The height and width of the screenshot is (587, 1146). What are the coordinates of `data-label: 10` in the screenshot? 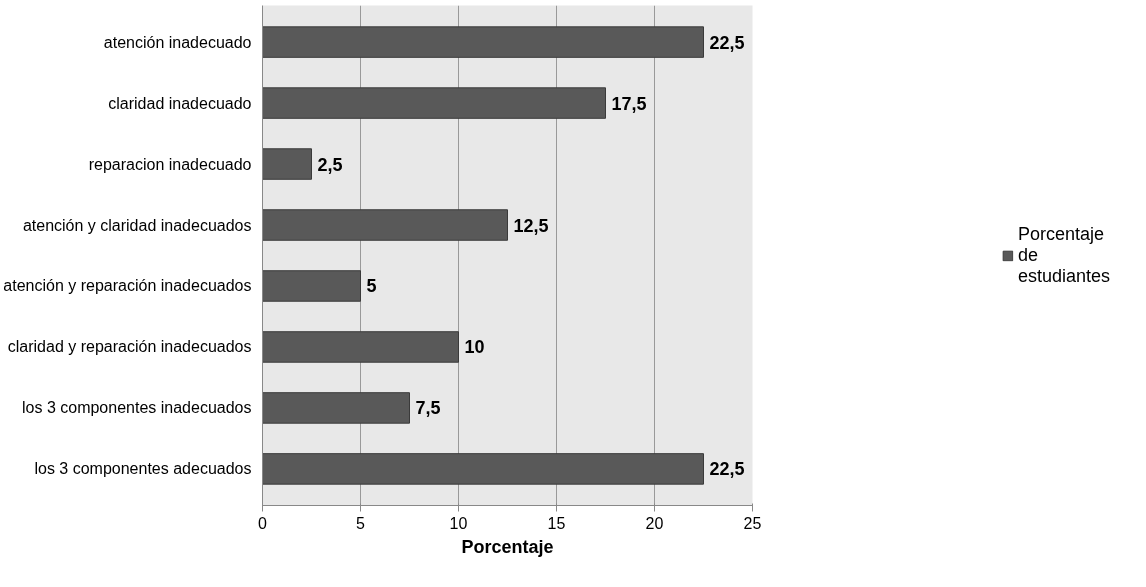 It's located at (474, 347).